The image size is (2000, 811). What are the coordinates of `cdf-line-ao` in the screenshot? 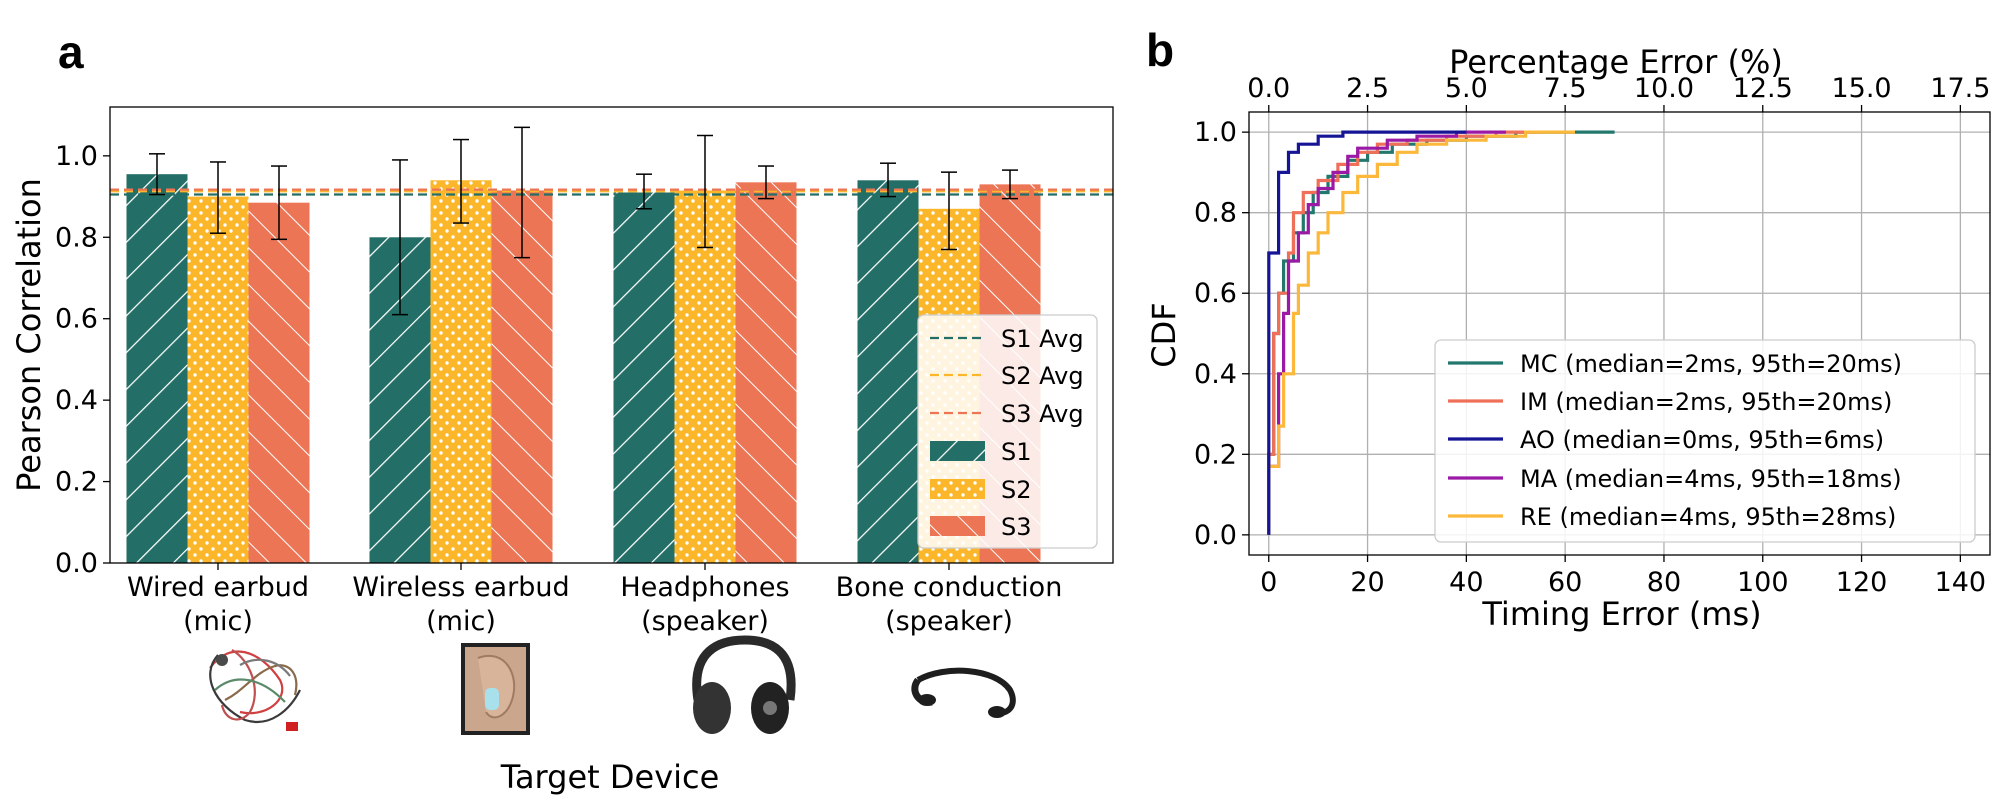 It's located at (1367, 332).